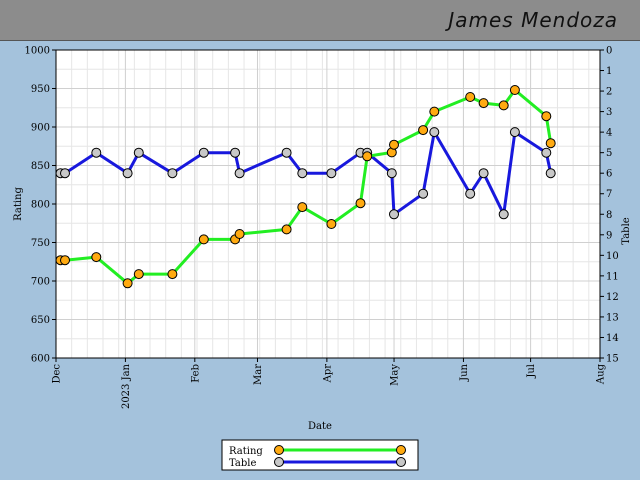 The height and width of the screenshot is (480, 640). What do you see at coordinates (327, 374) in the screenshot?
I see `x-axis-tick-label: Apr` at bounding box center [327, 374].